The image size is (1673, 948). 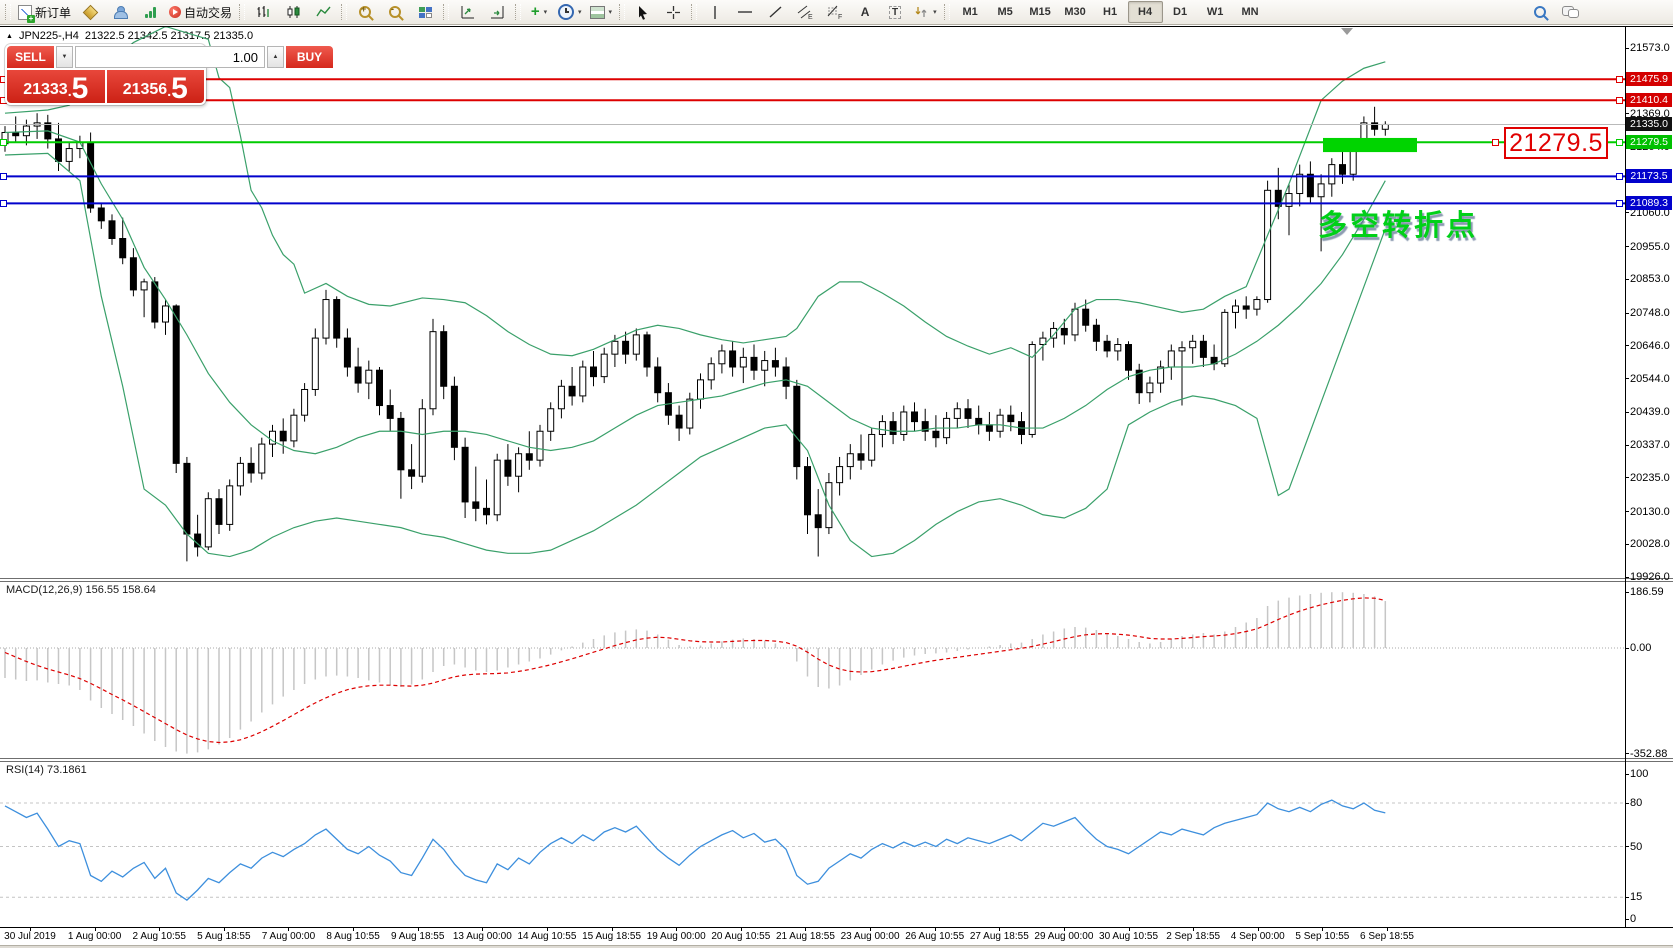 I want to click on buy-button: BUY, so click(x=309, y=57).